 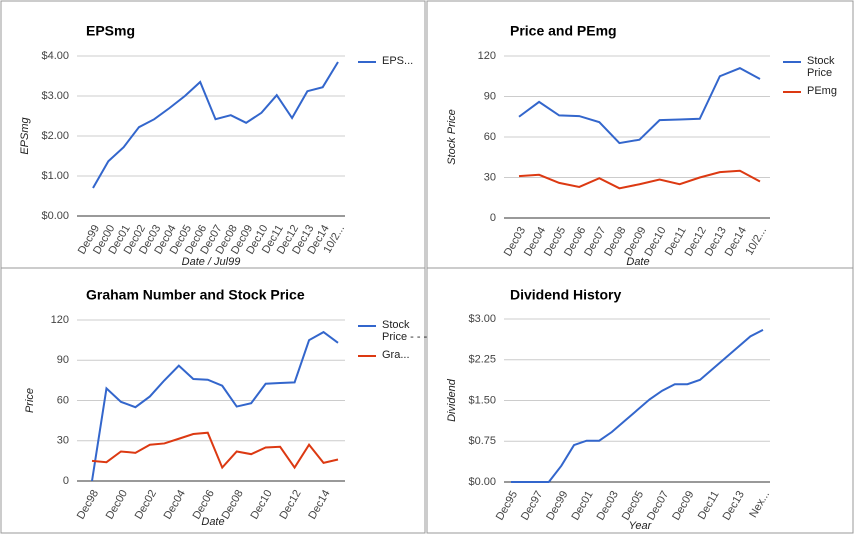 I want to click on y-tick-label: $4.00, so click(x=55, y=56).